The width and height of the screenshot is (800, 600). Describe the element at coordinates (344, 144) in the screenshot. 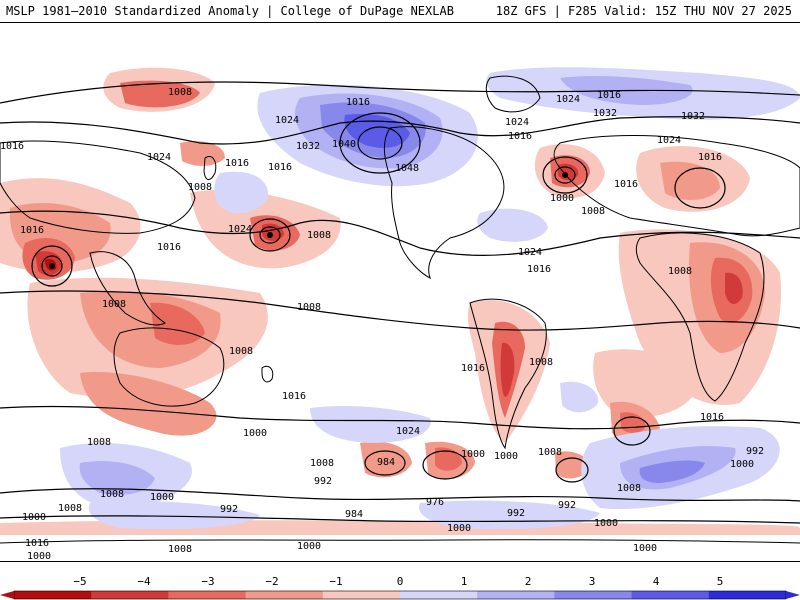

I see `isobar-label: 1040` at that location.